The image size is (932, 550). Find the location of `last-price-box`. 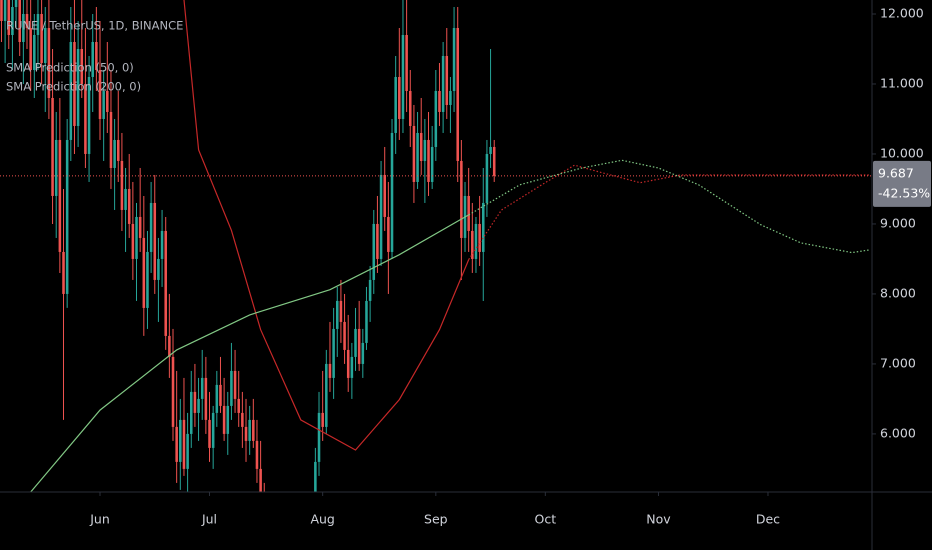

last-price-box is located at coordinates (902, 183).